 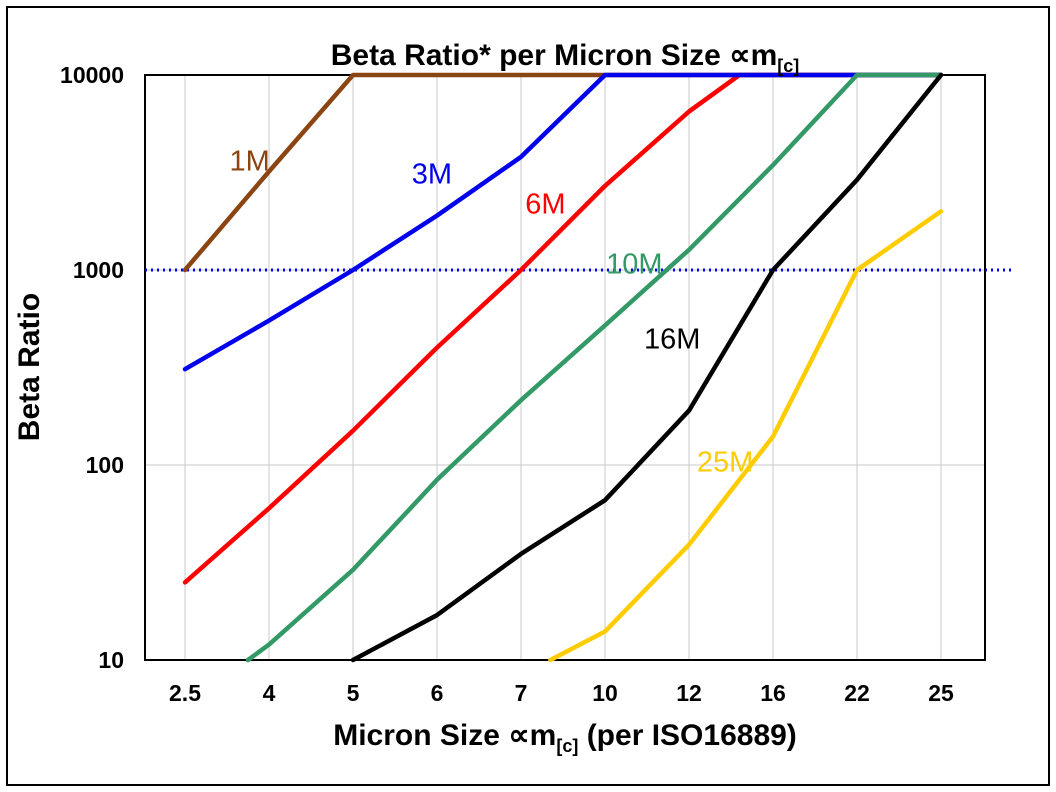 What do you see at coordinates (353, 693) in the screenshot?
I see `x-tick-5: 5` at bounding box center [353, 693].